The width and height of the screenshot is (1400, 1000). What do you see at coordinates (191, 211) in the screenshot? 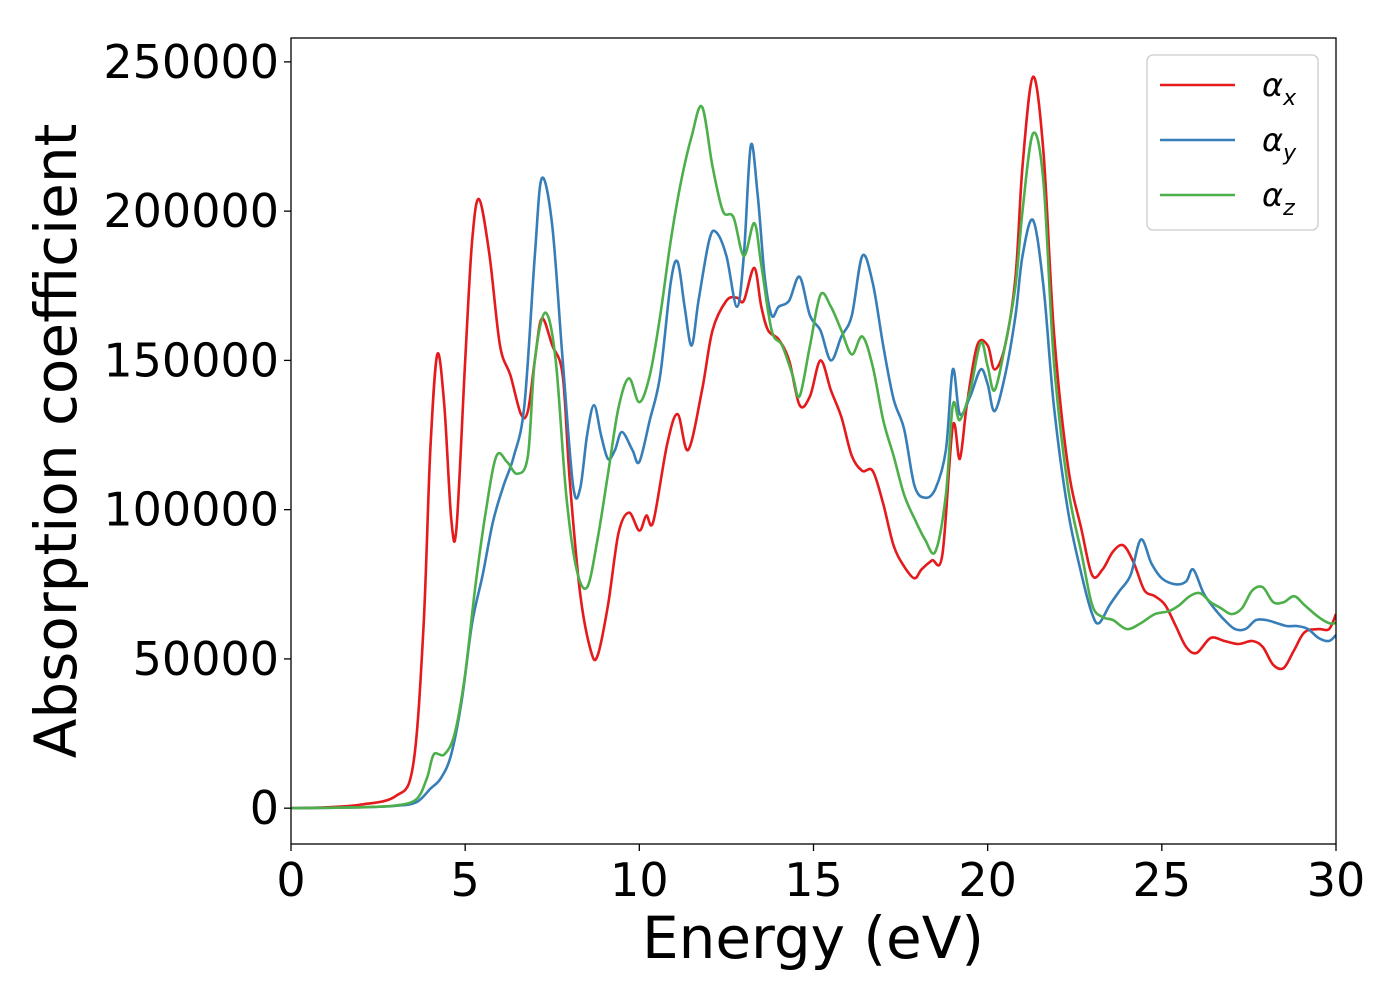
I see `y-tick-label: 200000` at bounding box center [191, 211].